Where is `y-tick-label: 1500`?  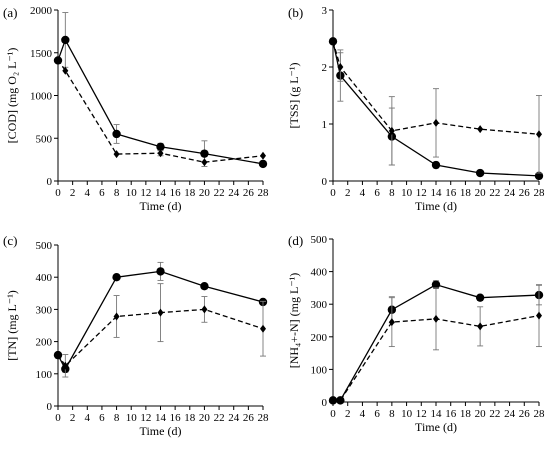 y-tick-label: 1500 is located at coordinates (41, 54).